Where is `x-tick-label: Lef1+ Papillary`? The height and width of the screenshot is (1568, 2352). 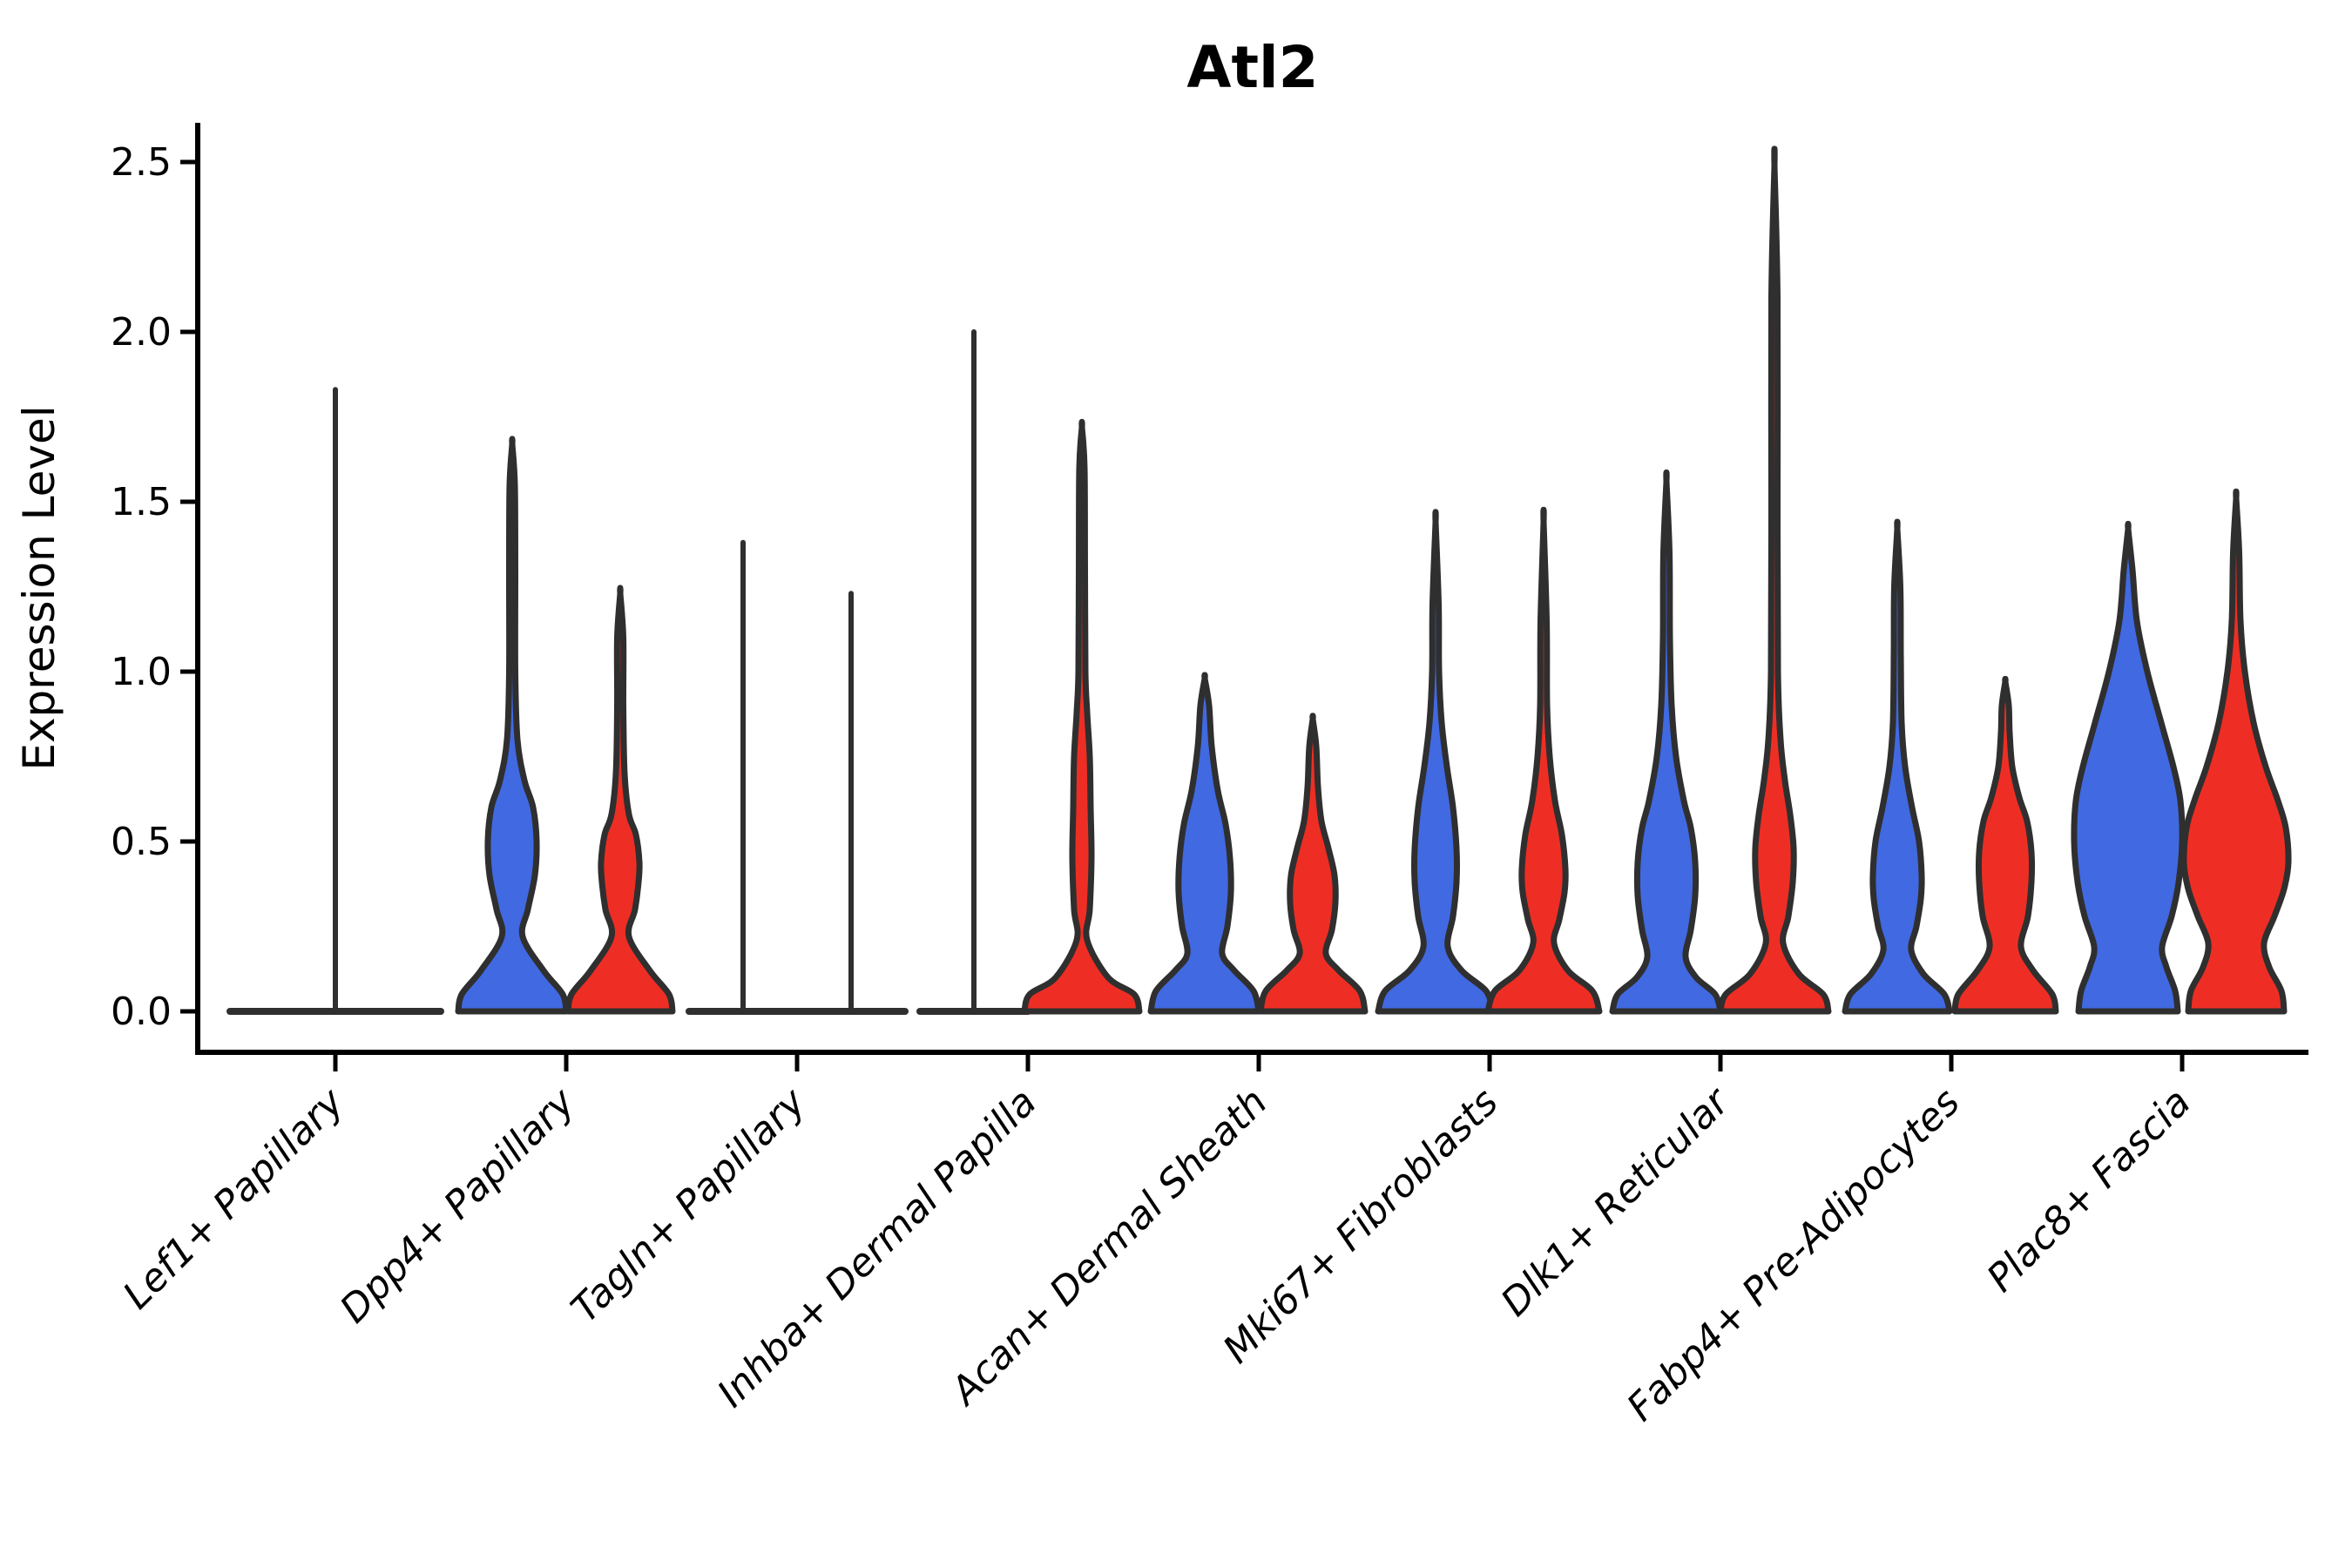
x-tick-label: Lef1+ Papillary is located at coordinates (235, 1198).